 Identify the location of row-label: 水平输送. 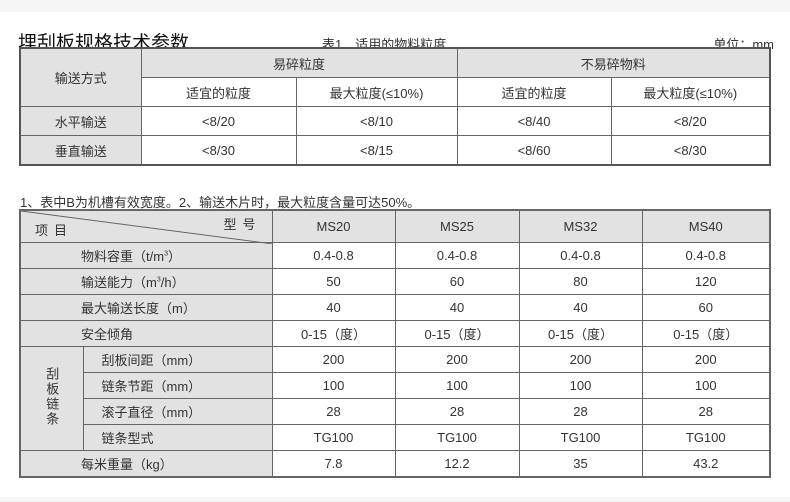
(80, 121).